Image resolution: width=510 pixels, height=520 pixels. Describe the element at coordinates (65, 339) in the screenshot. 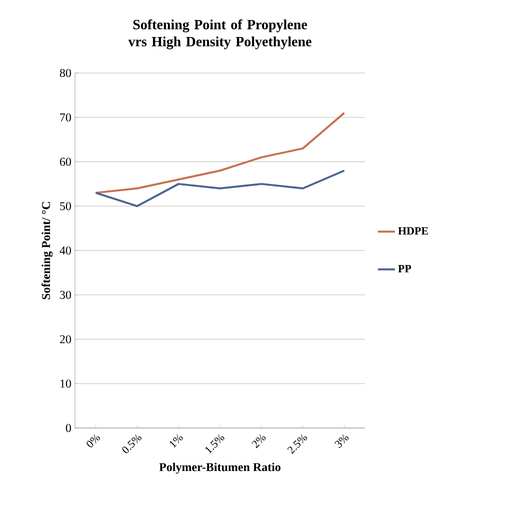

I see `y-tick-label: 20` at that location.